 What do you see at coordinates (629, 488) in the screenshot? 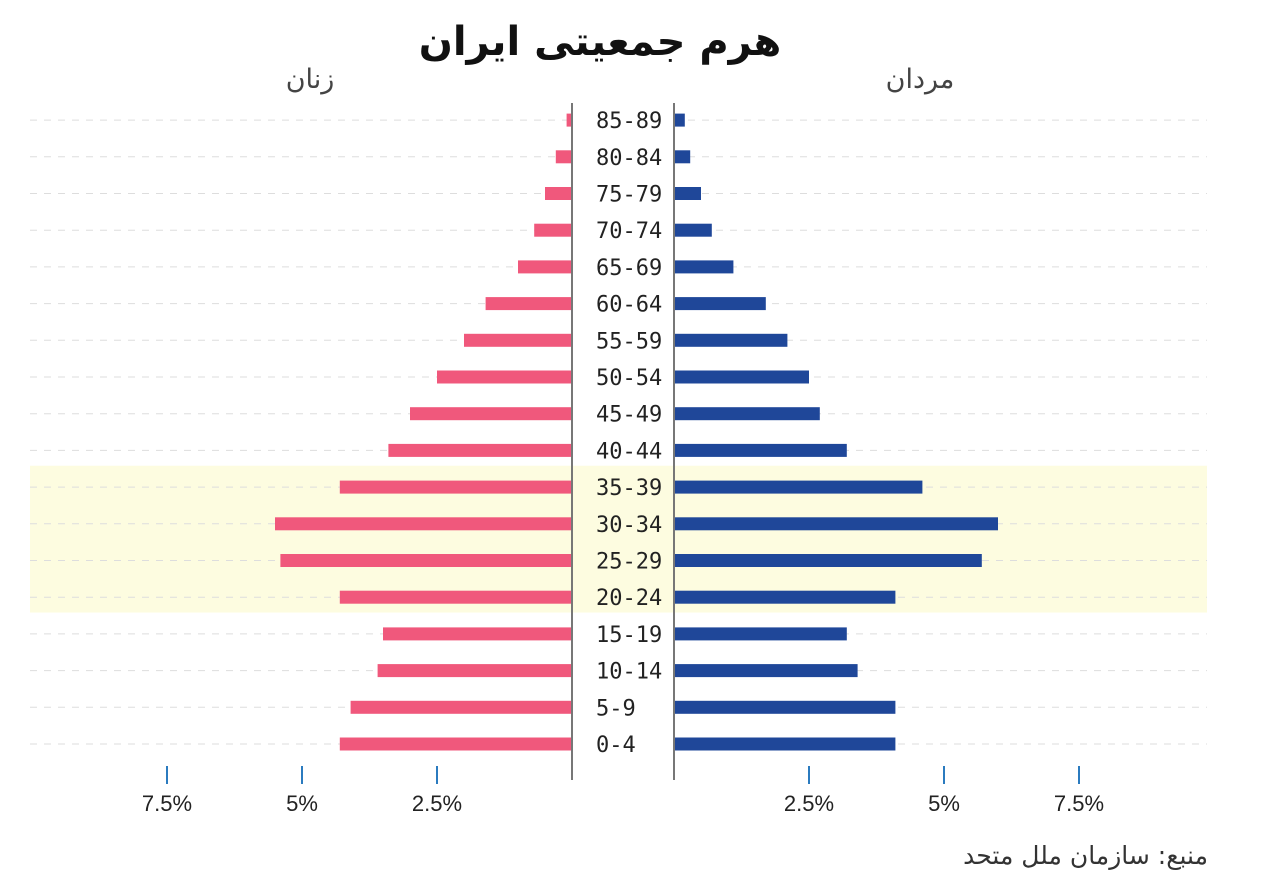
I see `age-group-label: 35-39` at bounding box center [629, 488].